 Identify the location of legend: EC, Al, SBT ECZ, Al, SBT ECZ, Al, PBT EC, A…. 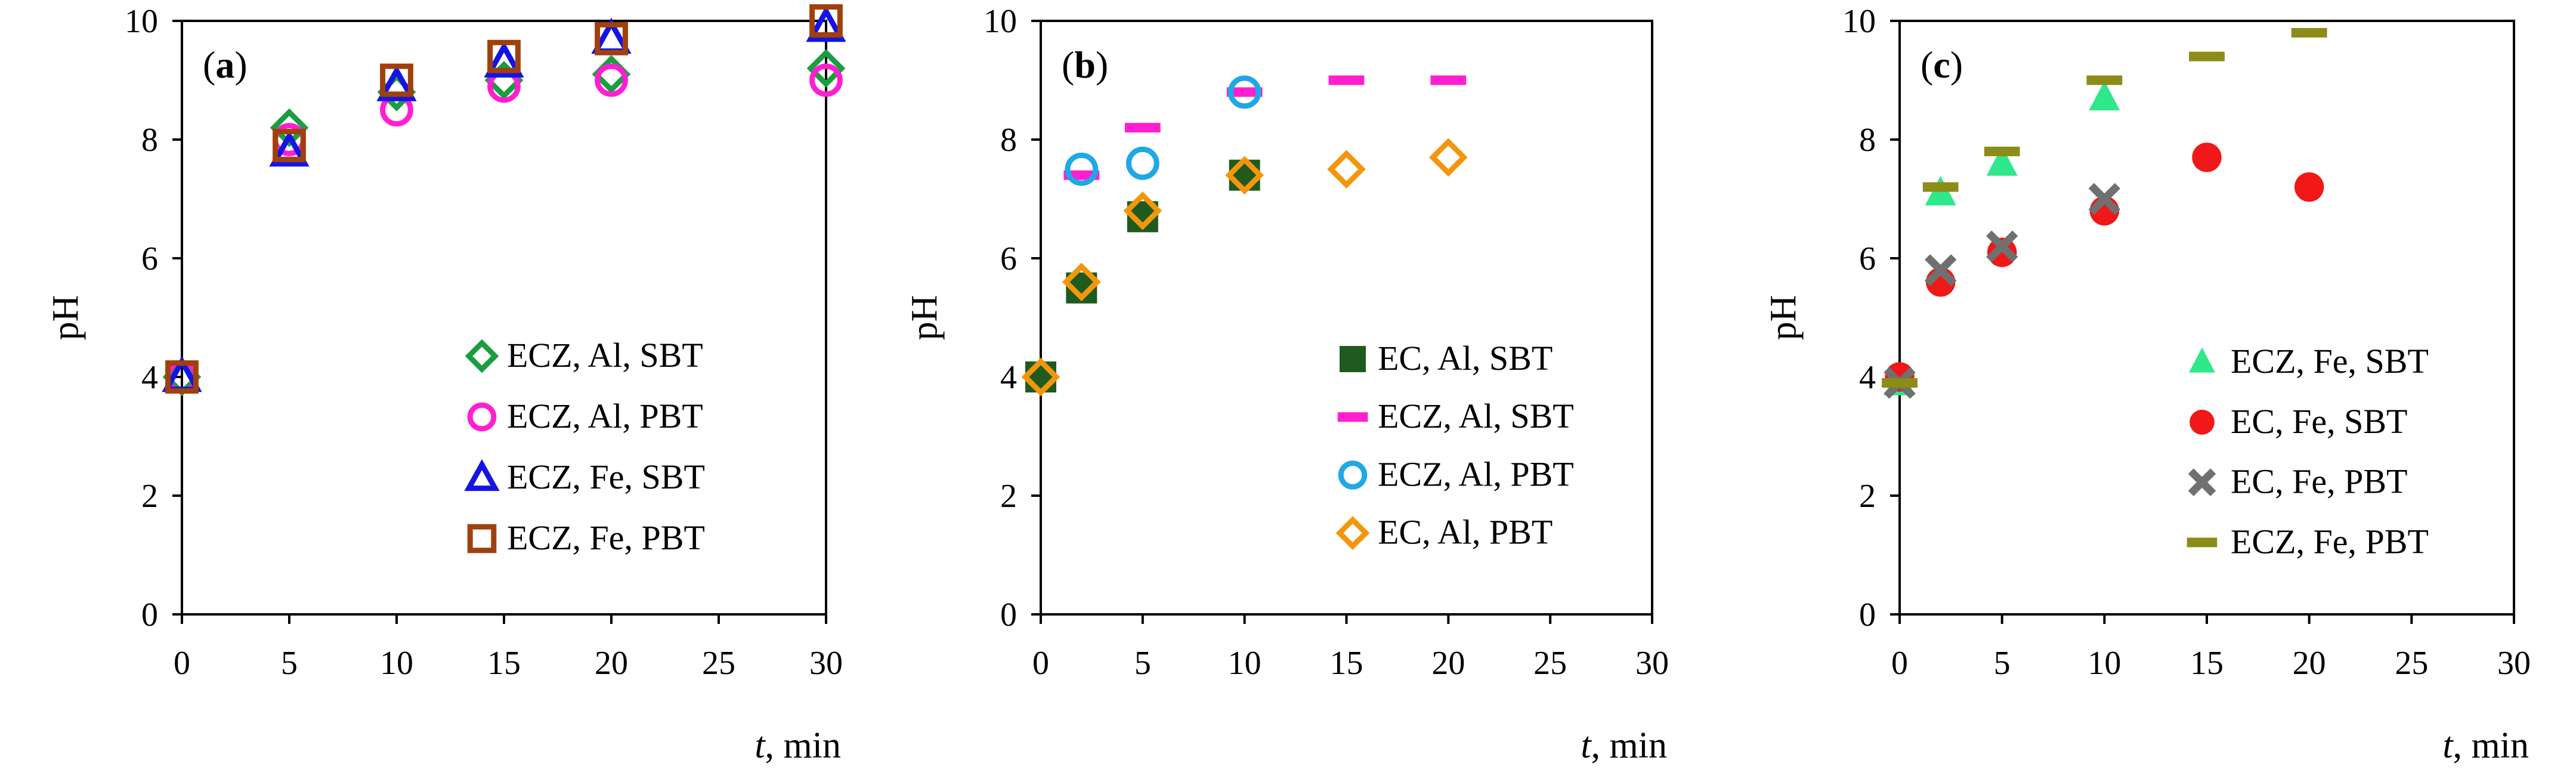
(1454, 446).